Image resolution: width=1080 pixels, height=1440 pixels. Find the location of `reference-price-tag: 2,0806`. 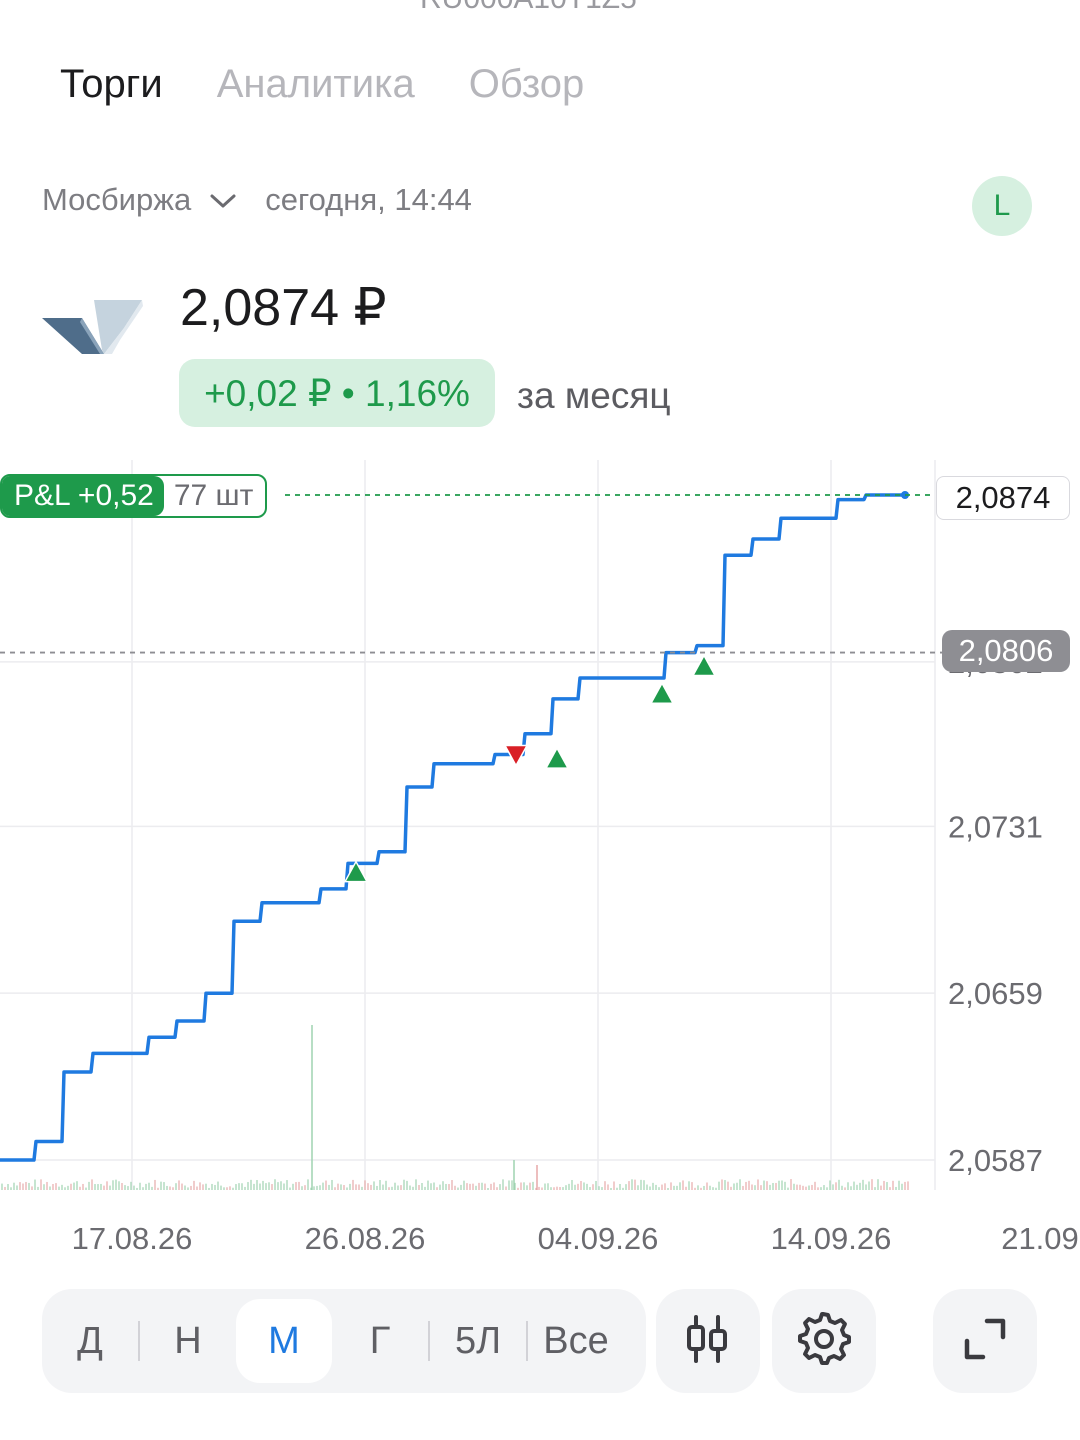

reference-price-tag: 2,0806 is located at coordinates (1006, 651).